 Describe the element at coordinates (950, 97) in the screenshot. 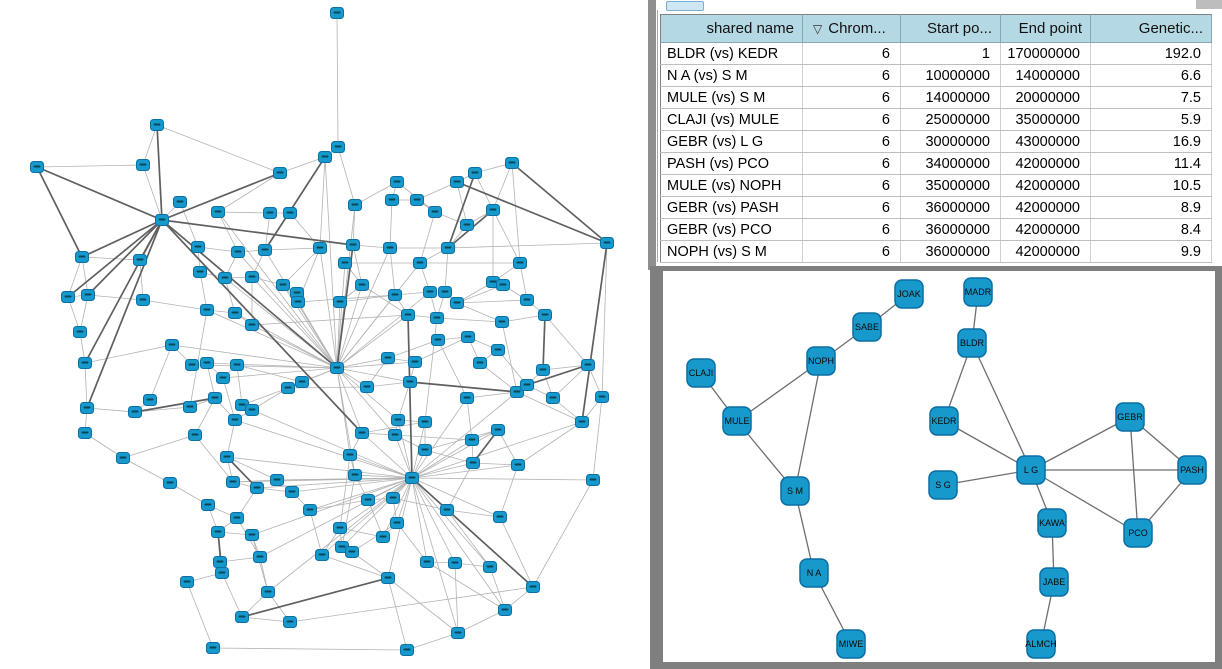

I see `cell-value: 14000000` at that location.